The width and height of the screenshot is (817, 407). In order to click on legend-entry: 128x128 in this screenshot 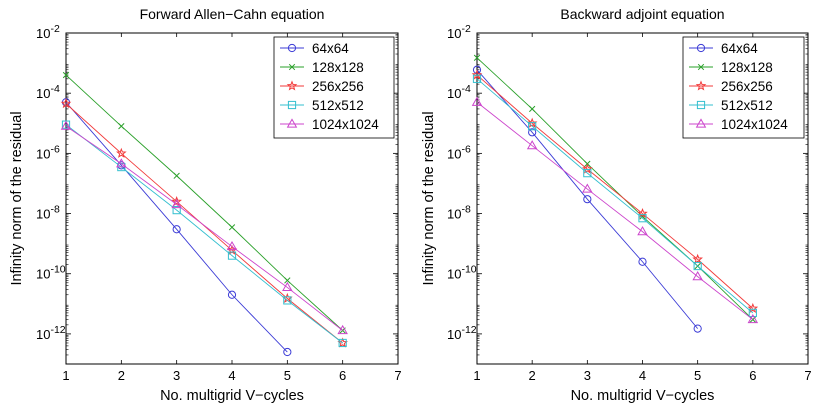, I will do `click(322, 67)`.